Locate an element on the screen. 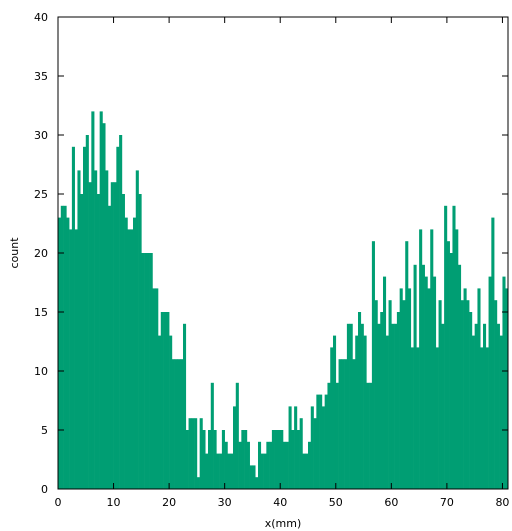 Image resolution: width=512 pixels, height=531 pixels. x-tick-label: 20 is located at coordinates (169, 502).